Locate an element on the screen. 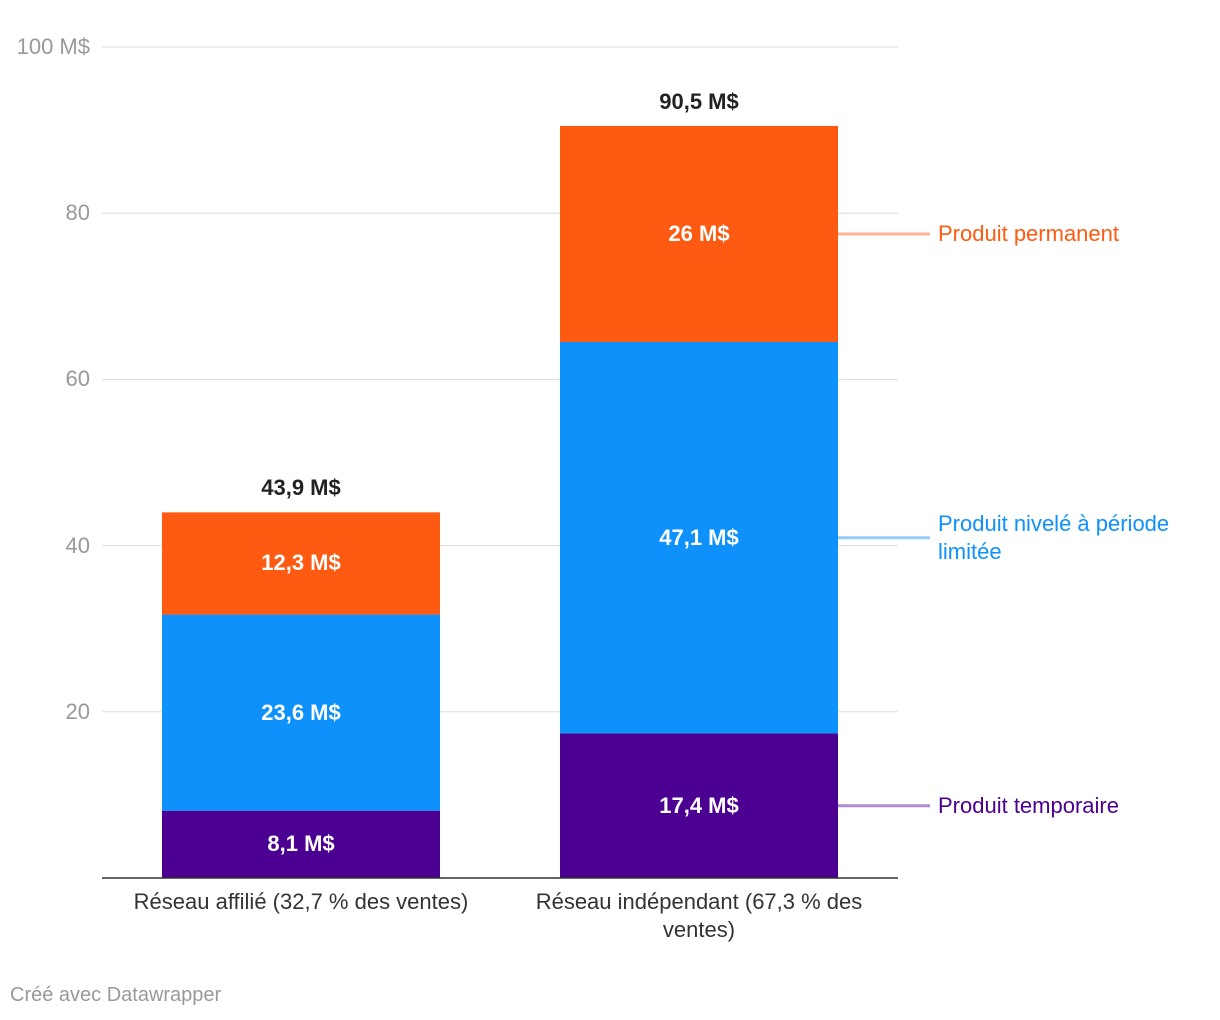 This screenshot has width=1220, height=1020. y-tick-label: 60 is located at coordinates (77, 379).